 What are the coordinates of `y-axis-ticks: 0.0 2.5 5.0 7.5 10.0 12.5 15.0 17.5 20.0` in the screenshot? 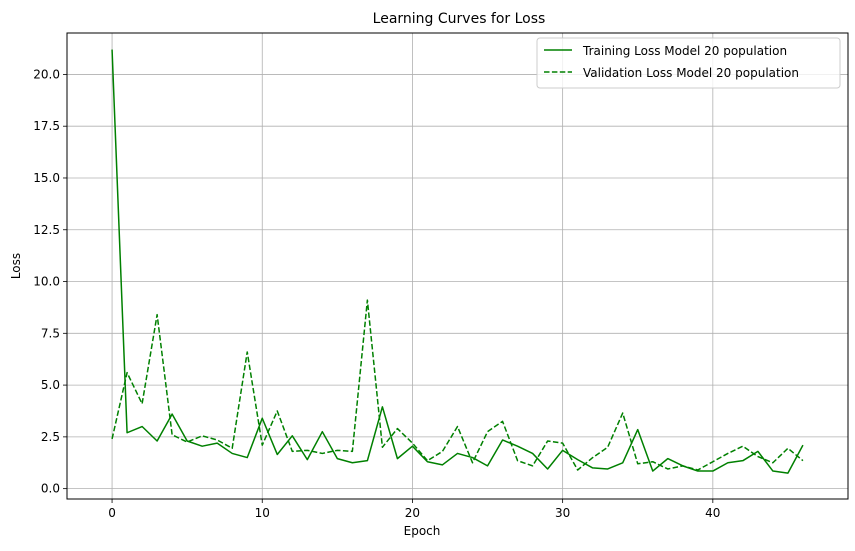 It's located at (50, 281).